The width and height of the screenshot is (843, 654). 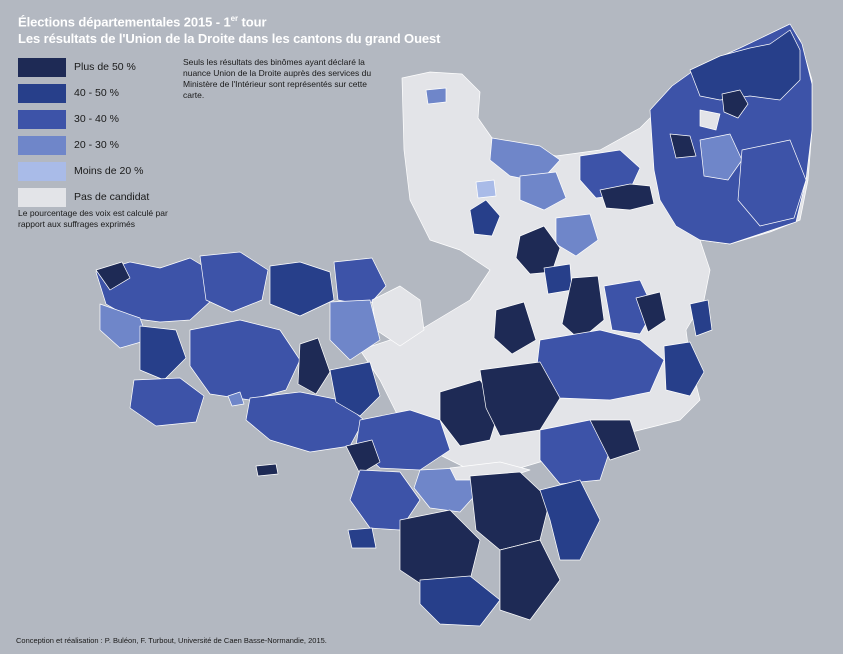 What do you see at coordinates (105, 67) in the screenshot?
I see `legend-label: Plus de 50 %` at bounding box center [105, 67].